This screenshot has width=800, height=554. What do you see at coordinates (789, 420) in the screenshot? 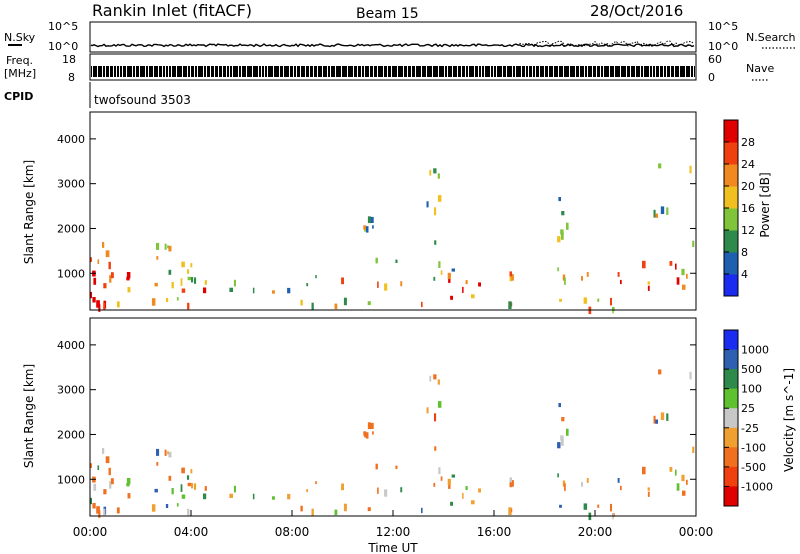
I see `velocity-colorbar-label: Velocity [m s^-1]` at bounding box center [789, 420].